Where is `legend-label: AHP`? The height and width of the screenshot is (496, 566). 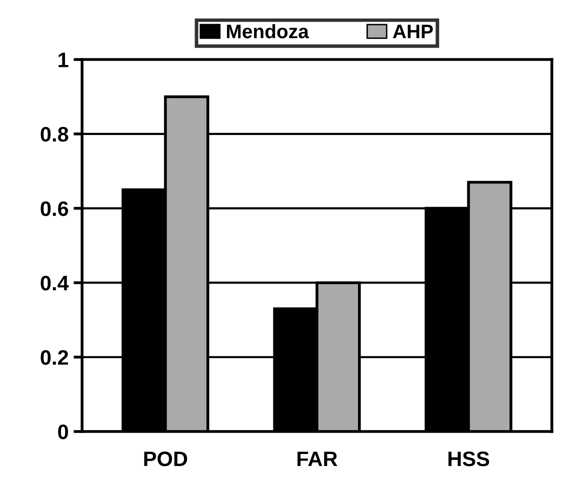
legend-label: AHP is located at coordinates (412, 31).